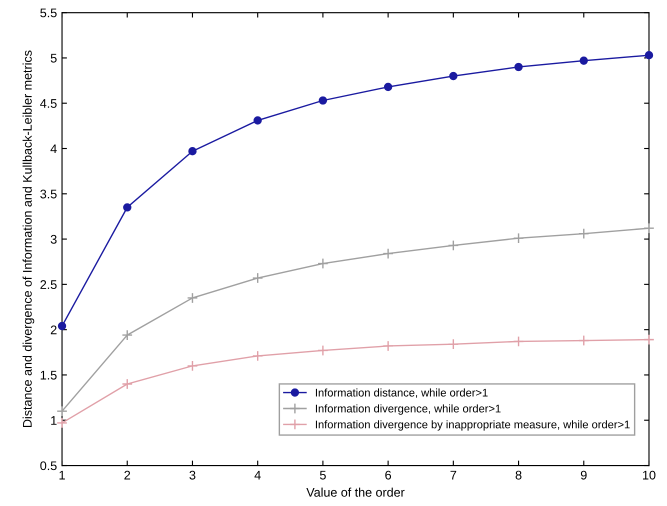 Image resolution: width=667 pixels, height=506 pixels. What do you see at coordinates (473, 425) in the screenshot?
I see `legend-label: Information divergence by inappropriate measure, while order>1` at bounding box center [473, 425].